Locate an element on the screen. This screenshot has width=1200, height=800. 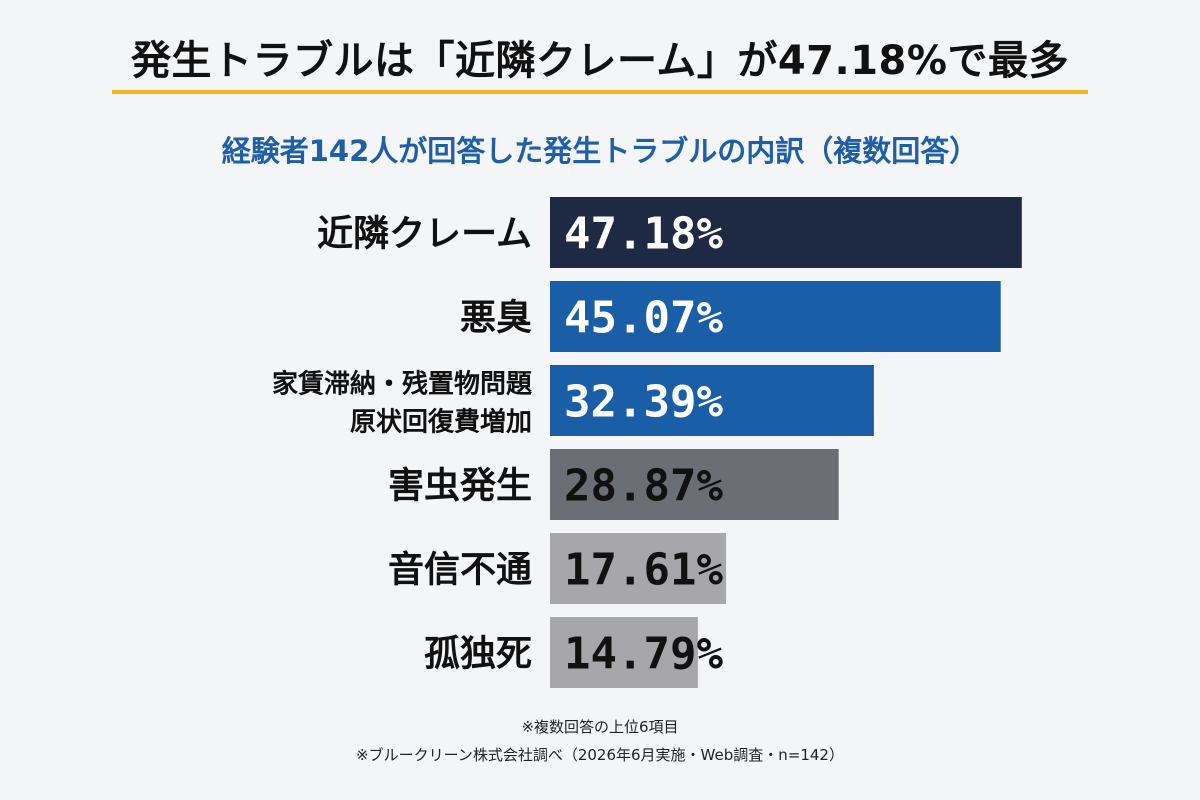
bar-value-label-2: 45.07% is located at coordinates (643, 318).